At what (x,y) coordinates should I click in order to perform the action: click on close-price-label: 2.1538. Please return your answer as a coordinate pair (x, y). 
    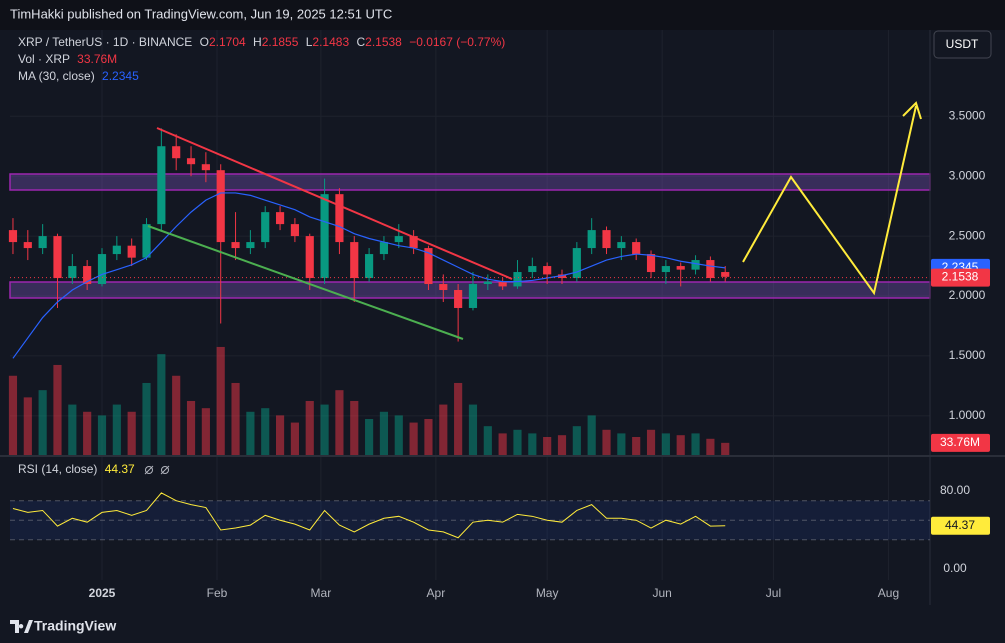
    Looking at the image, I should click on (960, 277).